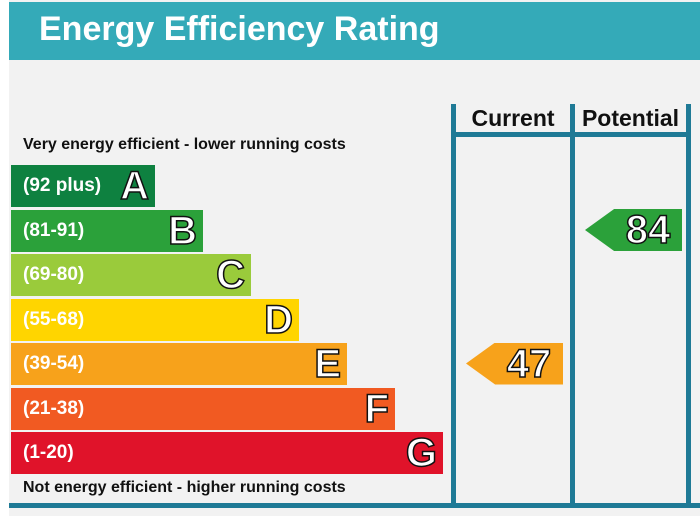  What do you see at coordinates (529, 363) in the screenshot?
I see `rating-value-current: 47` at bounding box center [529, 363].